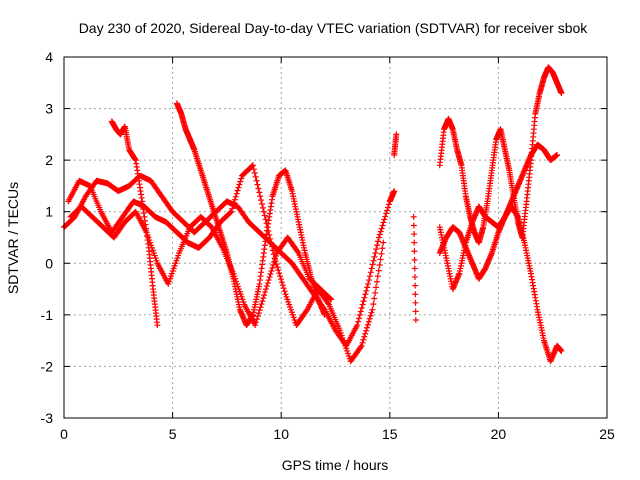 The image size is (640, 480). What do you see at coordinates (390, 434) in the screenshot?
I see `x-tick-label: 15` at bounding box center [390, 434].